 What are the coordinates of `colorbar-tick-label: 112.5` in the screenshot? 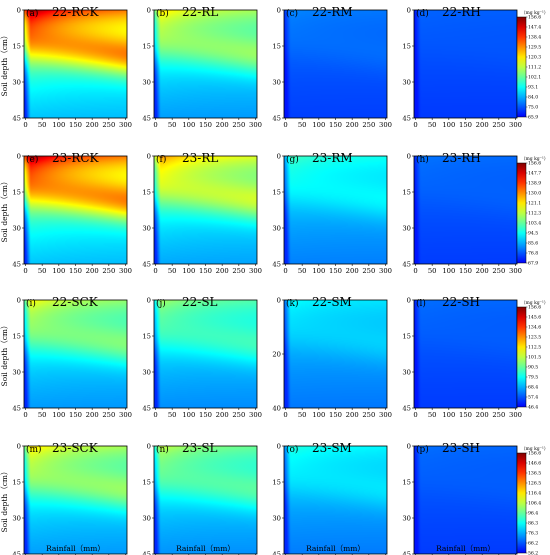 It's located at (534, 348).